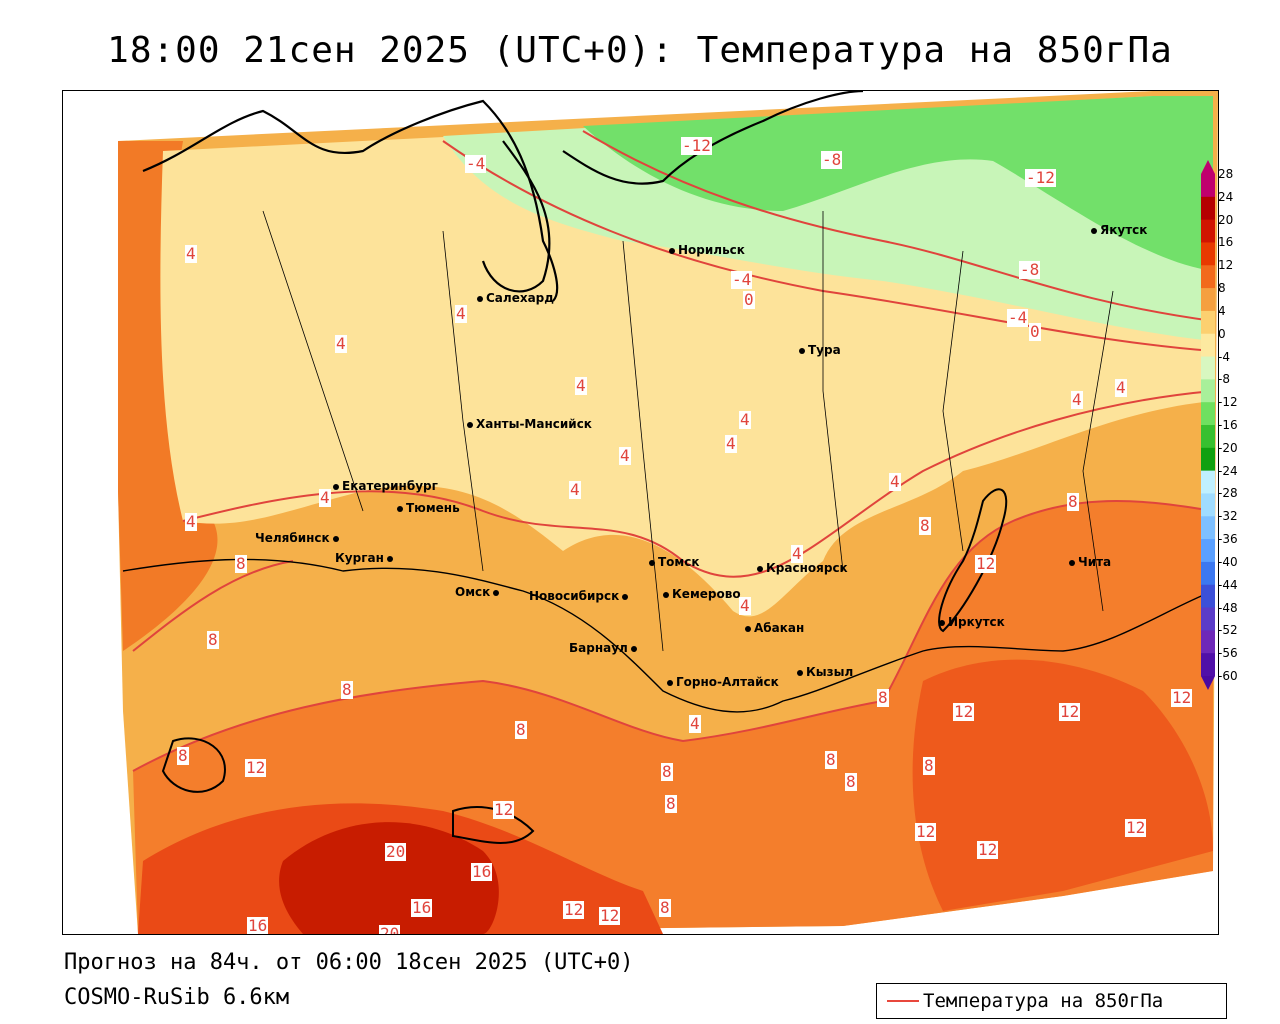 The width and height of the screenshot is (1280, 1024). What do you see at coordinates (1228, 584) in the screenshot?
I see `scale-tick-label: -44` at bounding box center [1228, 584].